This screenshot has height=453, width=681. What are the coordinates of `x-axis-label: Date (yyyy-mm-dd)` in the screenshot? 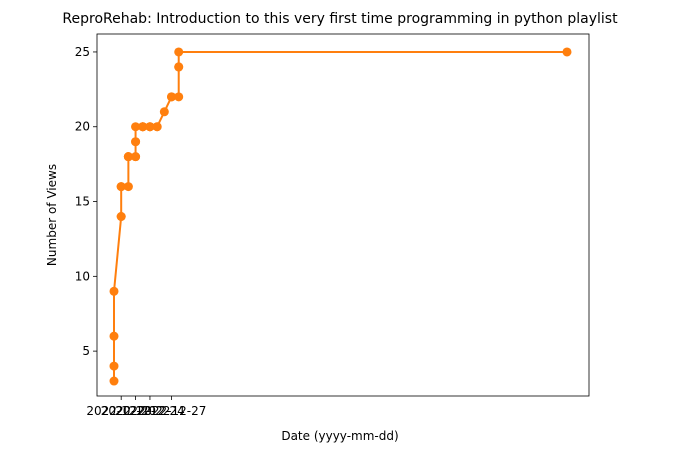 It's located at (339, 436).